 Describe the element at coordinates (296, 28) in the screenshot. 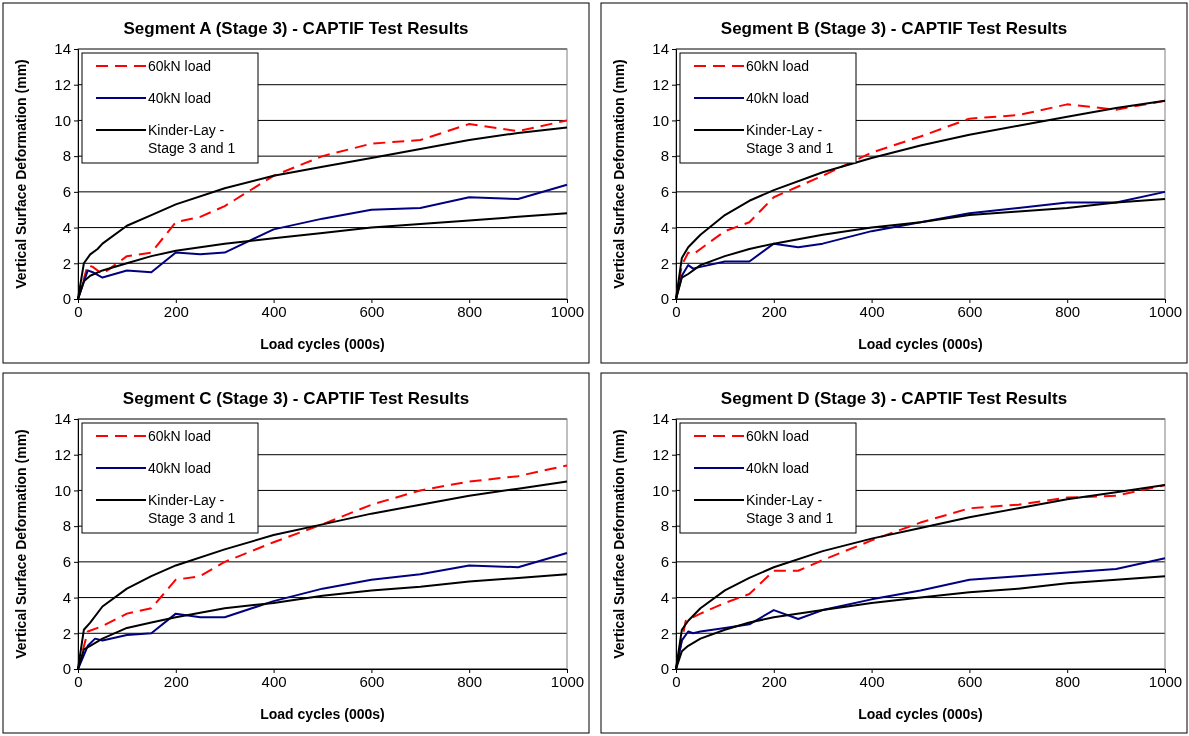

I see `chart-title: Segment A (Stage 3) - CAPTIF Test Results` at that location.